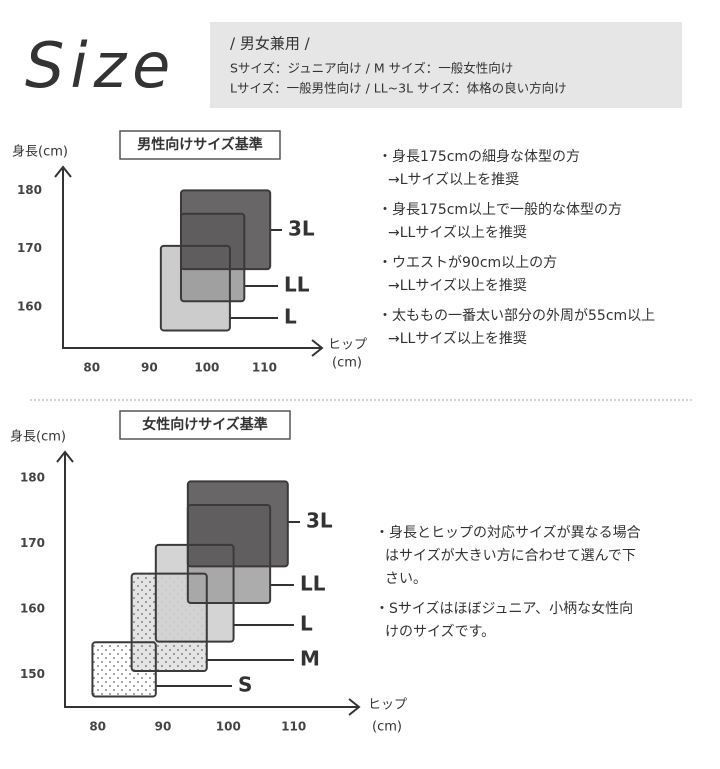 The image size is (720, 769). I want to click on note-line: はサイズが大きい方に合わせて選んで下, so click(510, 556).